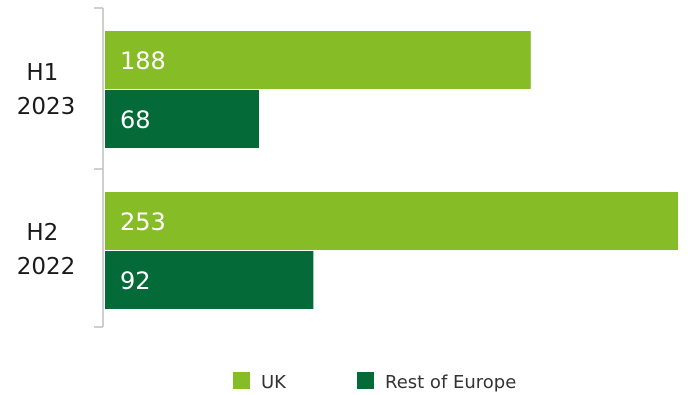  What do you see at coordinates (143, 222) in the screenshot?
I see `data-label-uk-h2-2022: 253` at bounding box center [143, 222].